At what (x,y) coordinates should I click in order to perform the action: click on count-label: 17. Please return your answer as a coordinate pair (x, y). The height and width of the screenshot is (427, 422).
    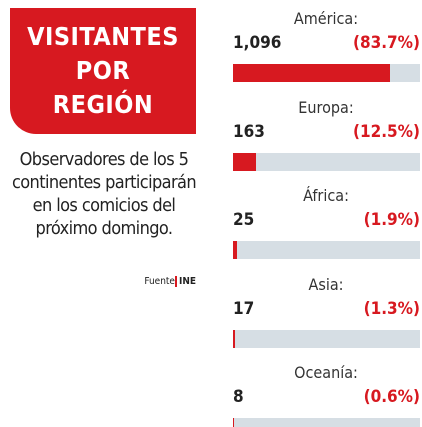
    Looking at the image, I should click on (244, 308).